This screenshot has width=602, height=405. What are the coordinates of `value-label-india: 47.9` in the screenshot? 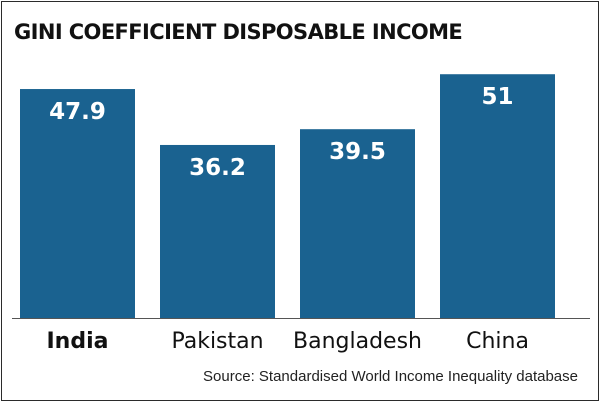 It's located at (77, 112).